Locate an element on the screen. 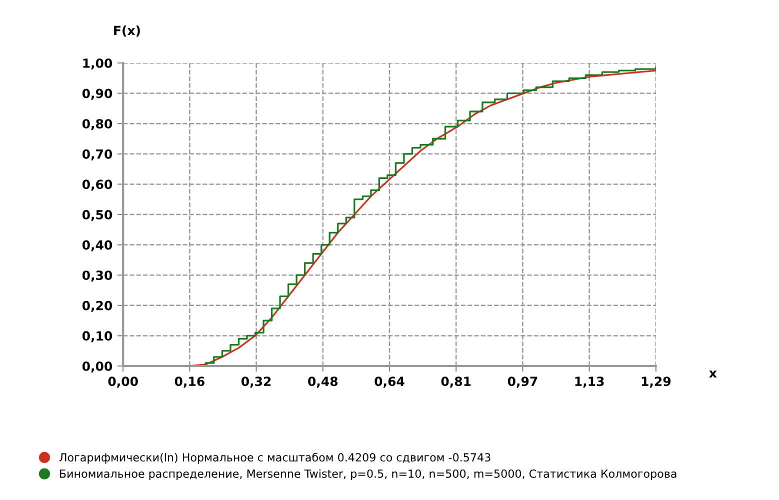  legend-label: Логарифмически(ln) Нормальное с масштабом 0.4209 со сдвигом -0.5743 is located at coordinates (274, 458).